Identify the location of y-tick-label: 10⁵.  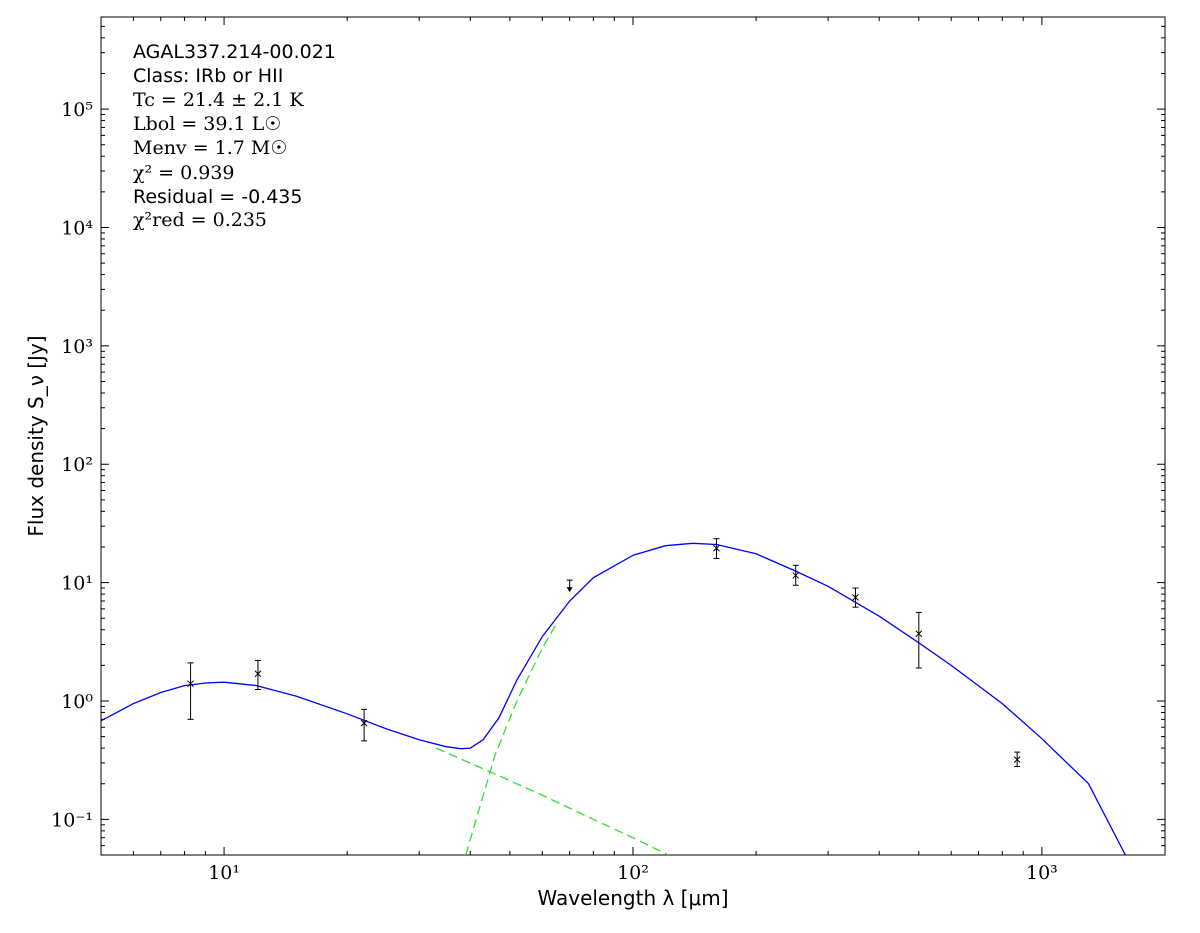
(77, 110).